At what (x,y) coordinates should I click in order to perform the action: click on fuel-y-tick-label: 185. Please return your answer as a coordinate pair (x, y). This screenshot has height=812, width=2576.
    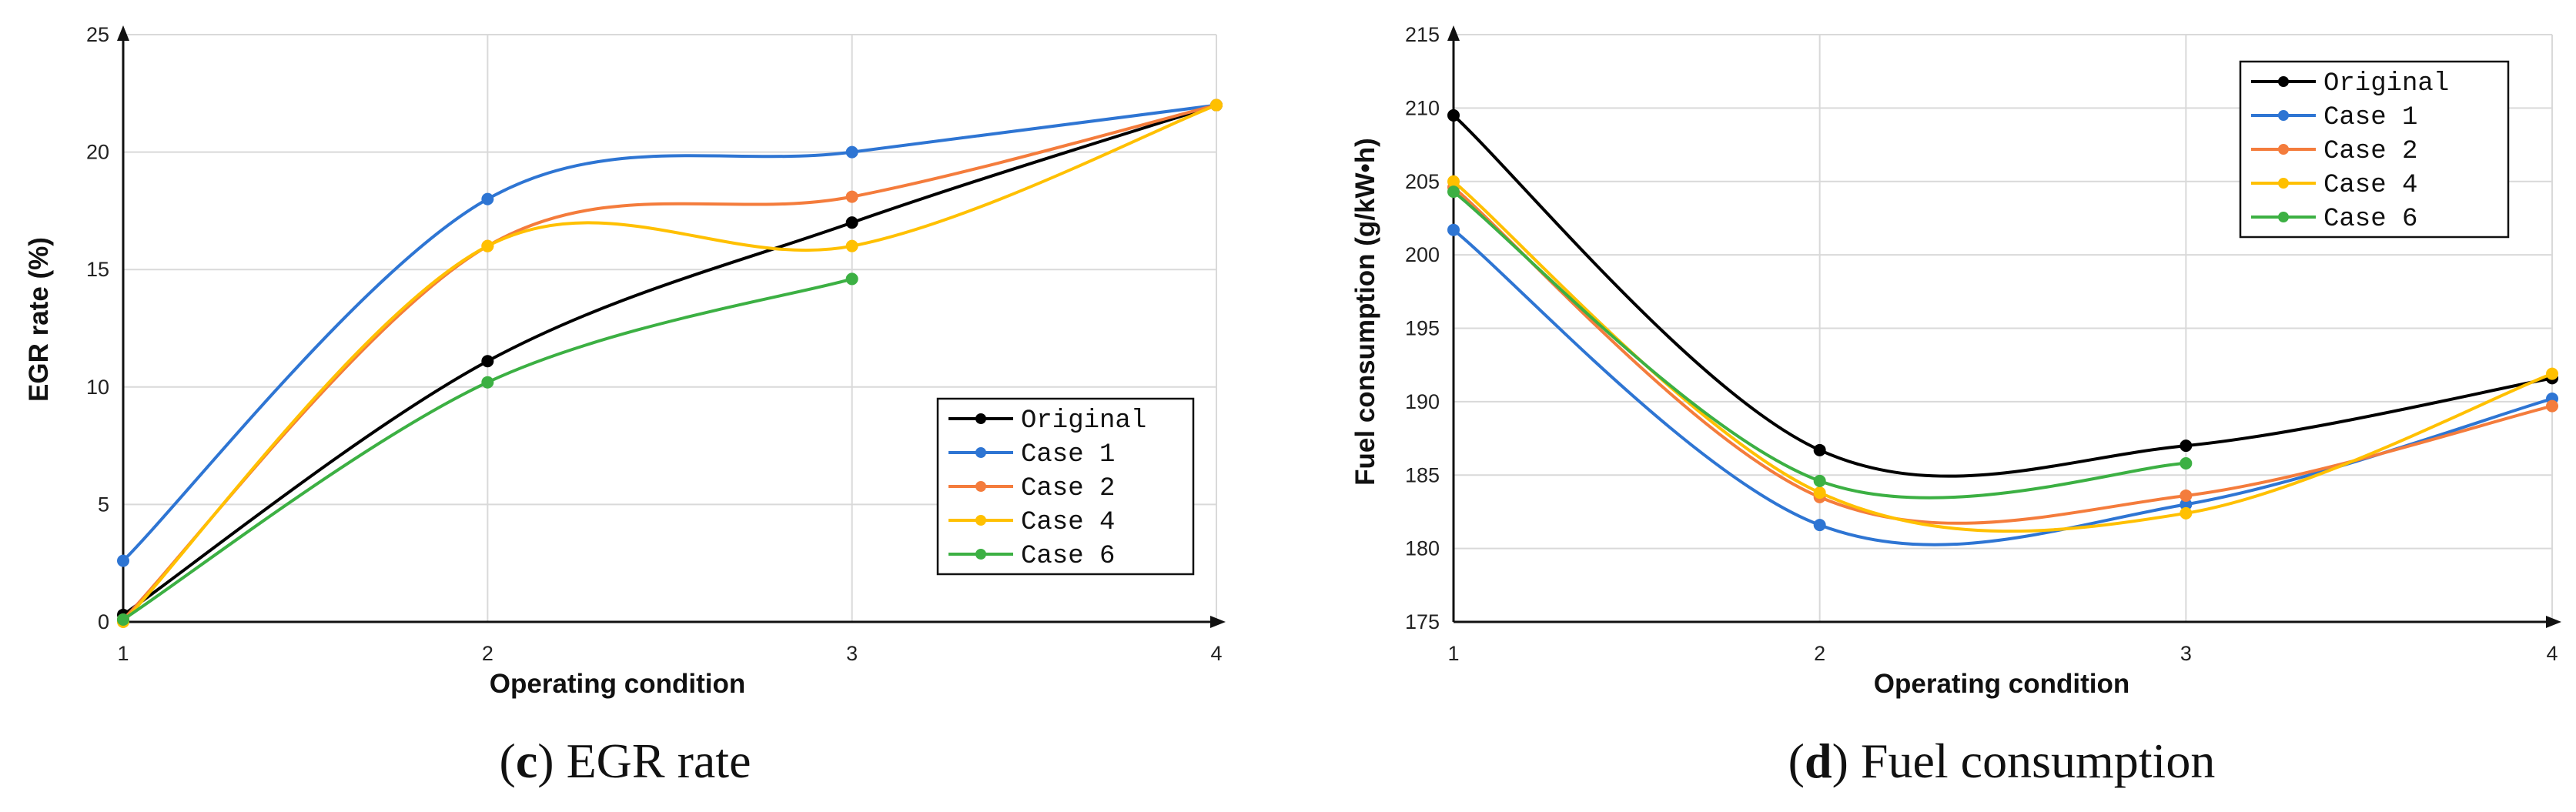
    Looking at the image, I should click on (1423, 474).